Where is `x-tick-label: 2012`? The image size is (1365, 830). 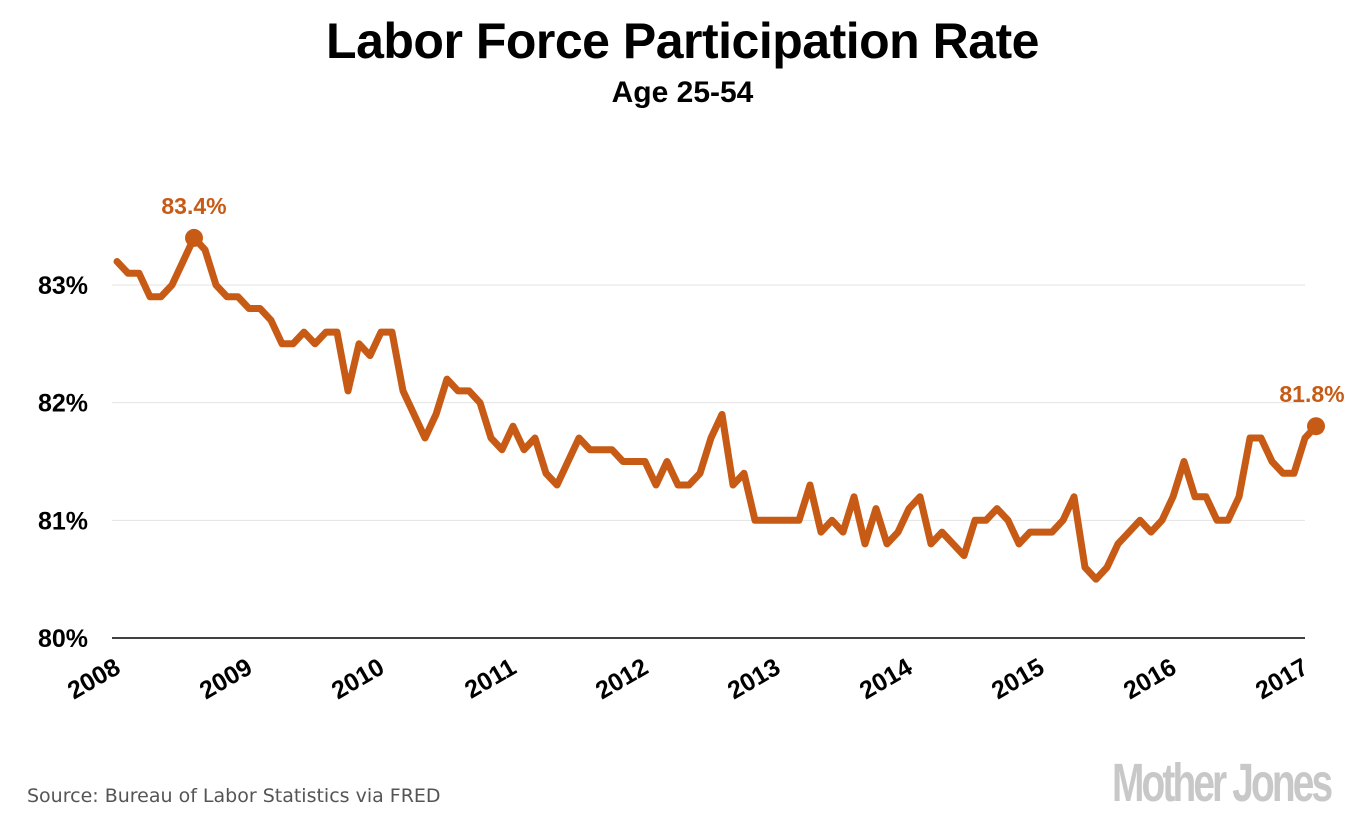 x-tick-label: 2012 is located at coordinates (622, 679).